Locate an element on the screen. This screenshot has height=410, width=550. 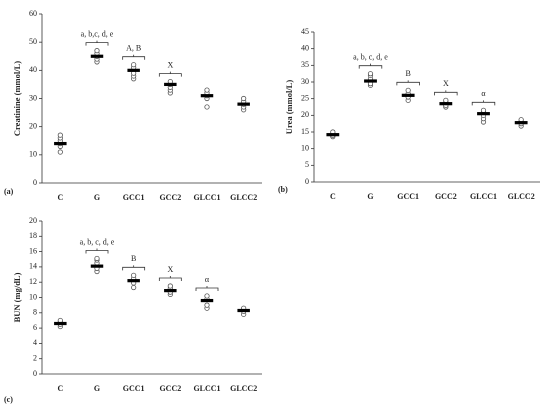
y-axis-label: Creatinine (mmol/L) is located at coordinates (17, 98).